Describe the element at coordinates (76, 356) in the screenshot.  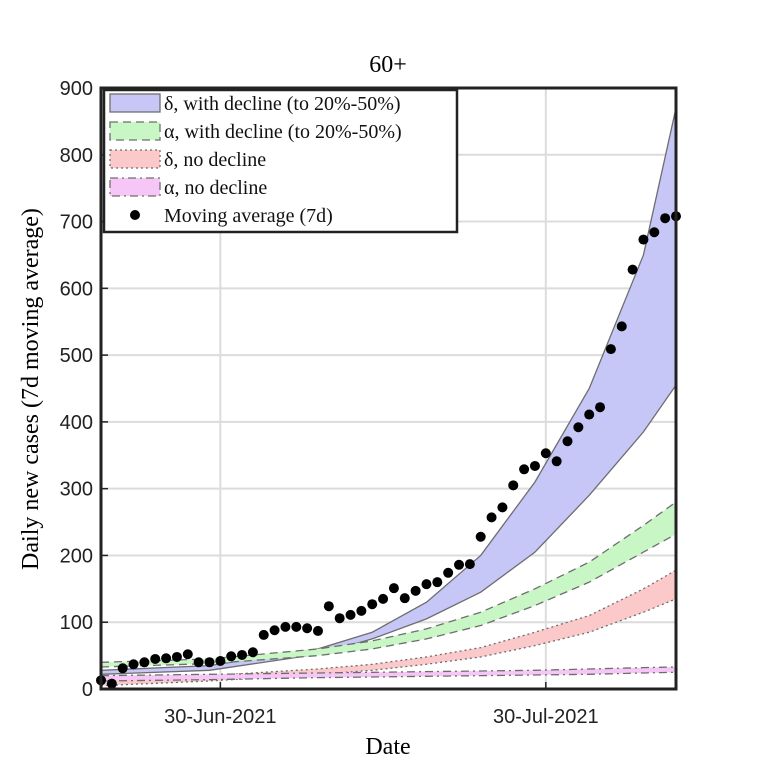
I see `y-tick-label: 500` at that location.